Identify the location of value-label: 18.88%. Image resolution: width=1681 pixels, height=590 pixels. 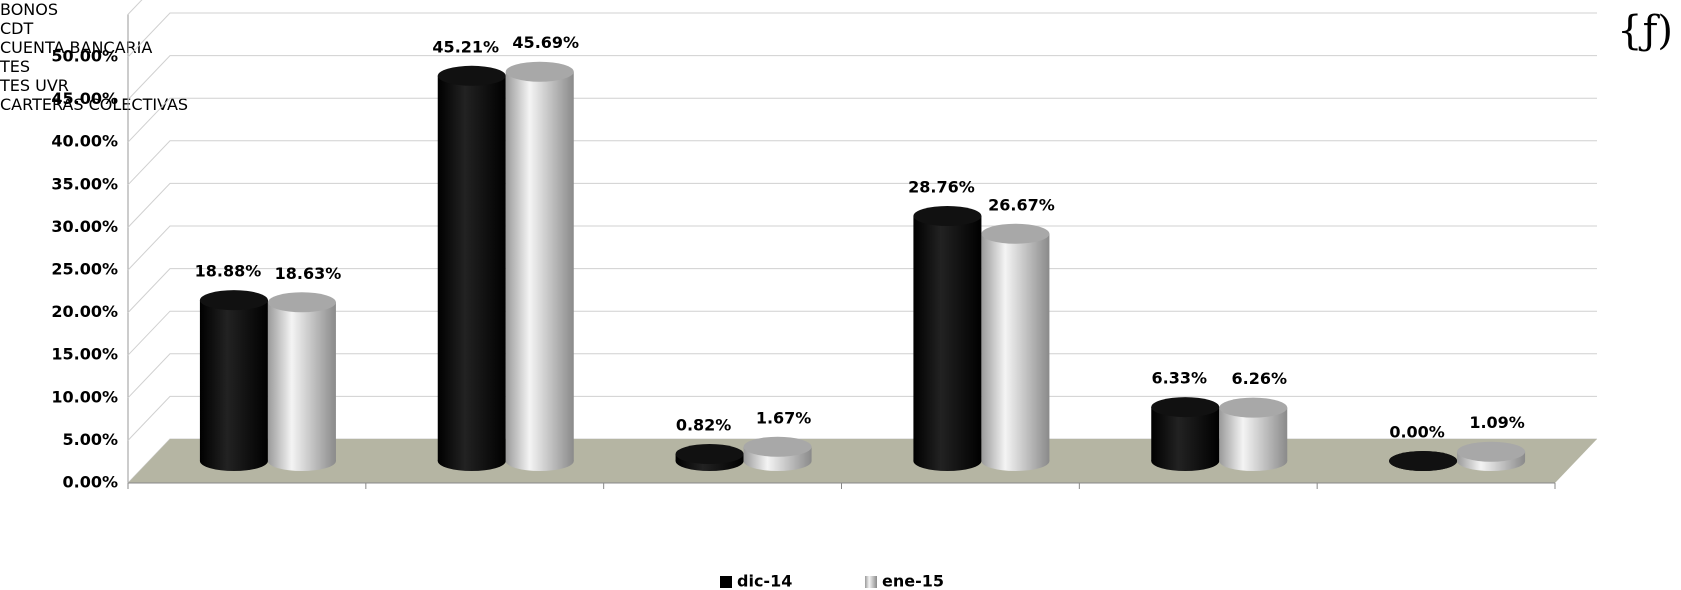
(228, 271).